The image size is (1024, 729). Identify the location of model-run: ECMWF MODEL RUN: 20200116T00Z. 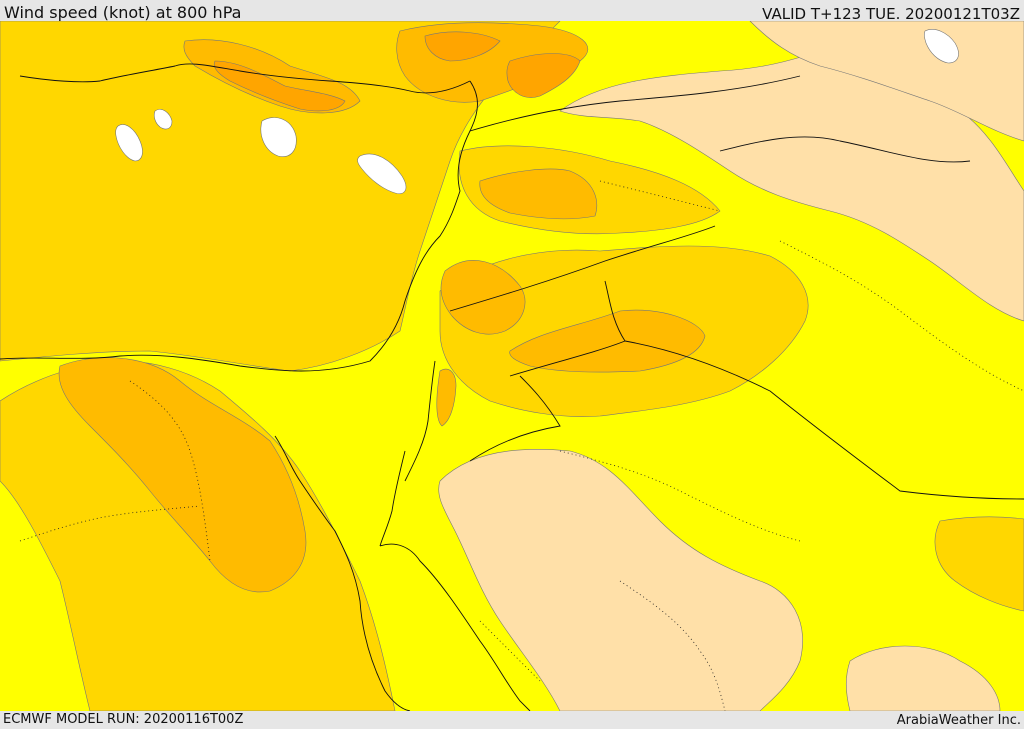
(123, 719).